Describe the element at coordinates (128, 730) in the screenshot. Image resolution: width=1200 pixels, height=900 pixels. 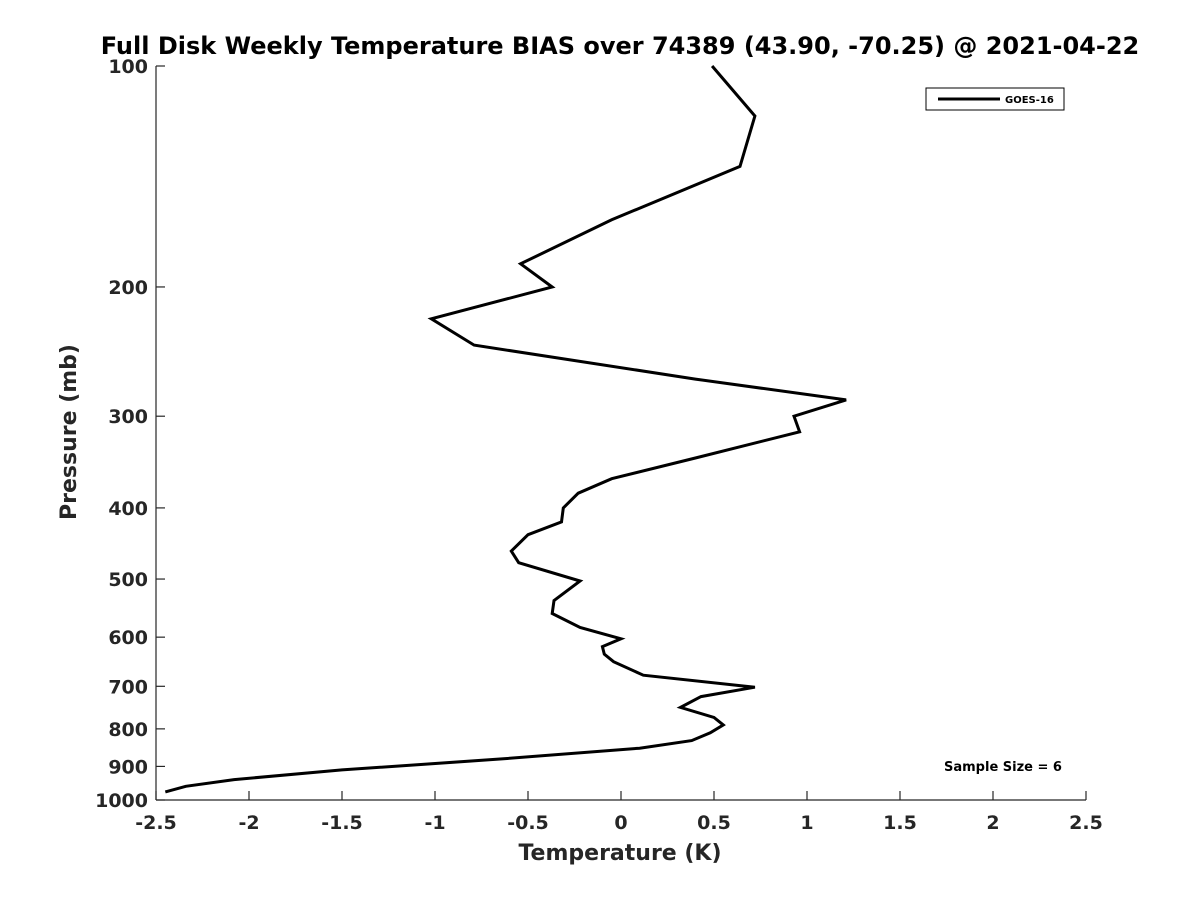
I see `y-tick-label: 800` at that location.